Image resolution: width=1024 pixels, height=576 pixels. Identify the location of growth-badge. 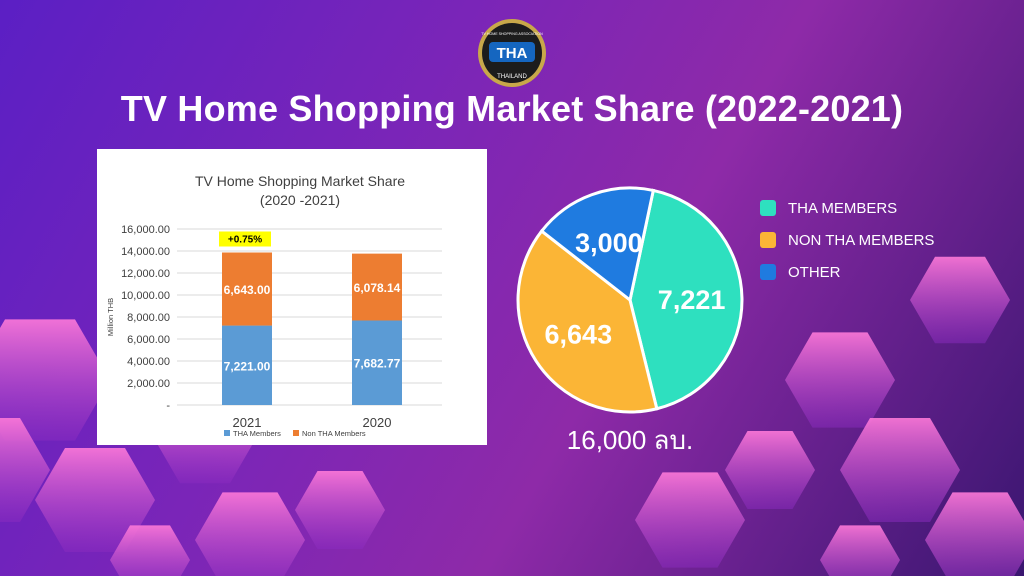
(245, 239).